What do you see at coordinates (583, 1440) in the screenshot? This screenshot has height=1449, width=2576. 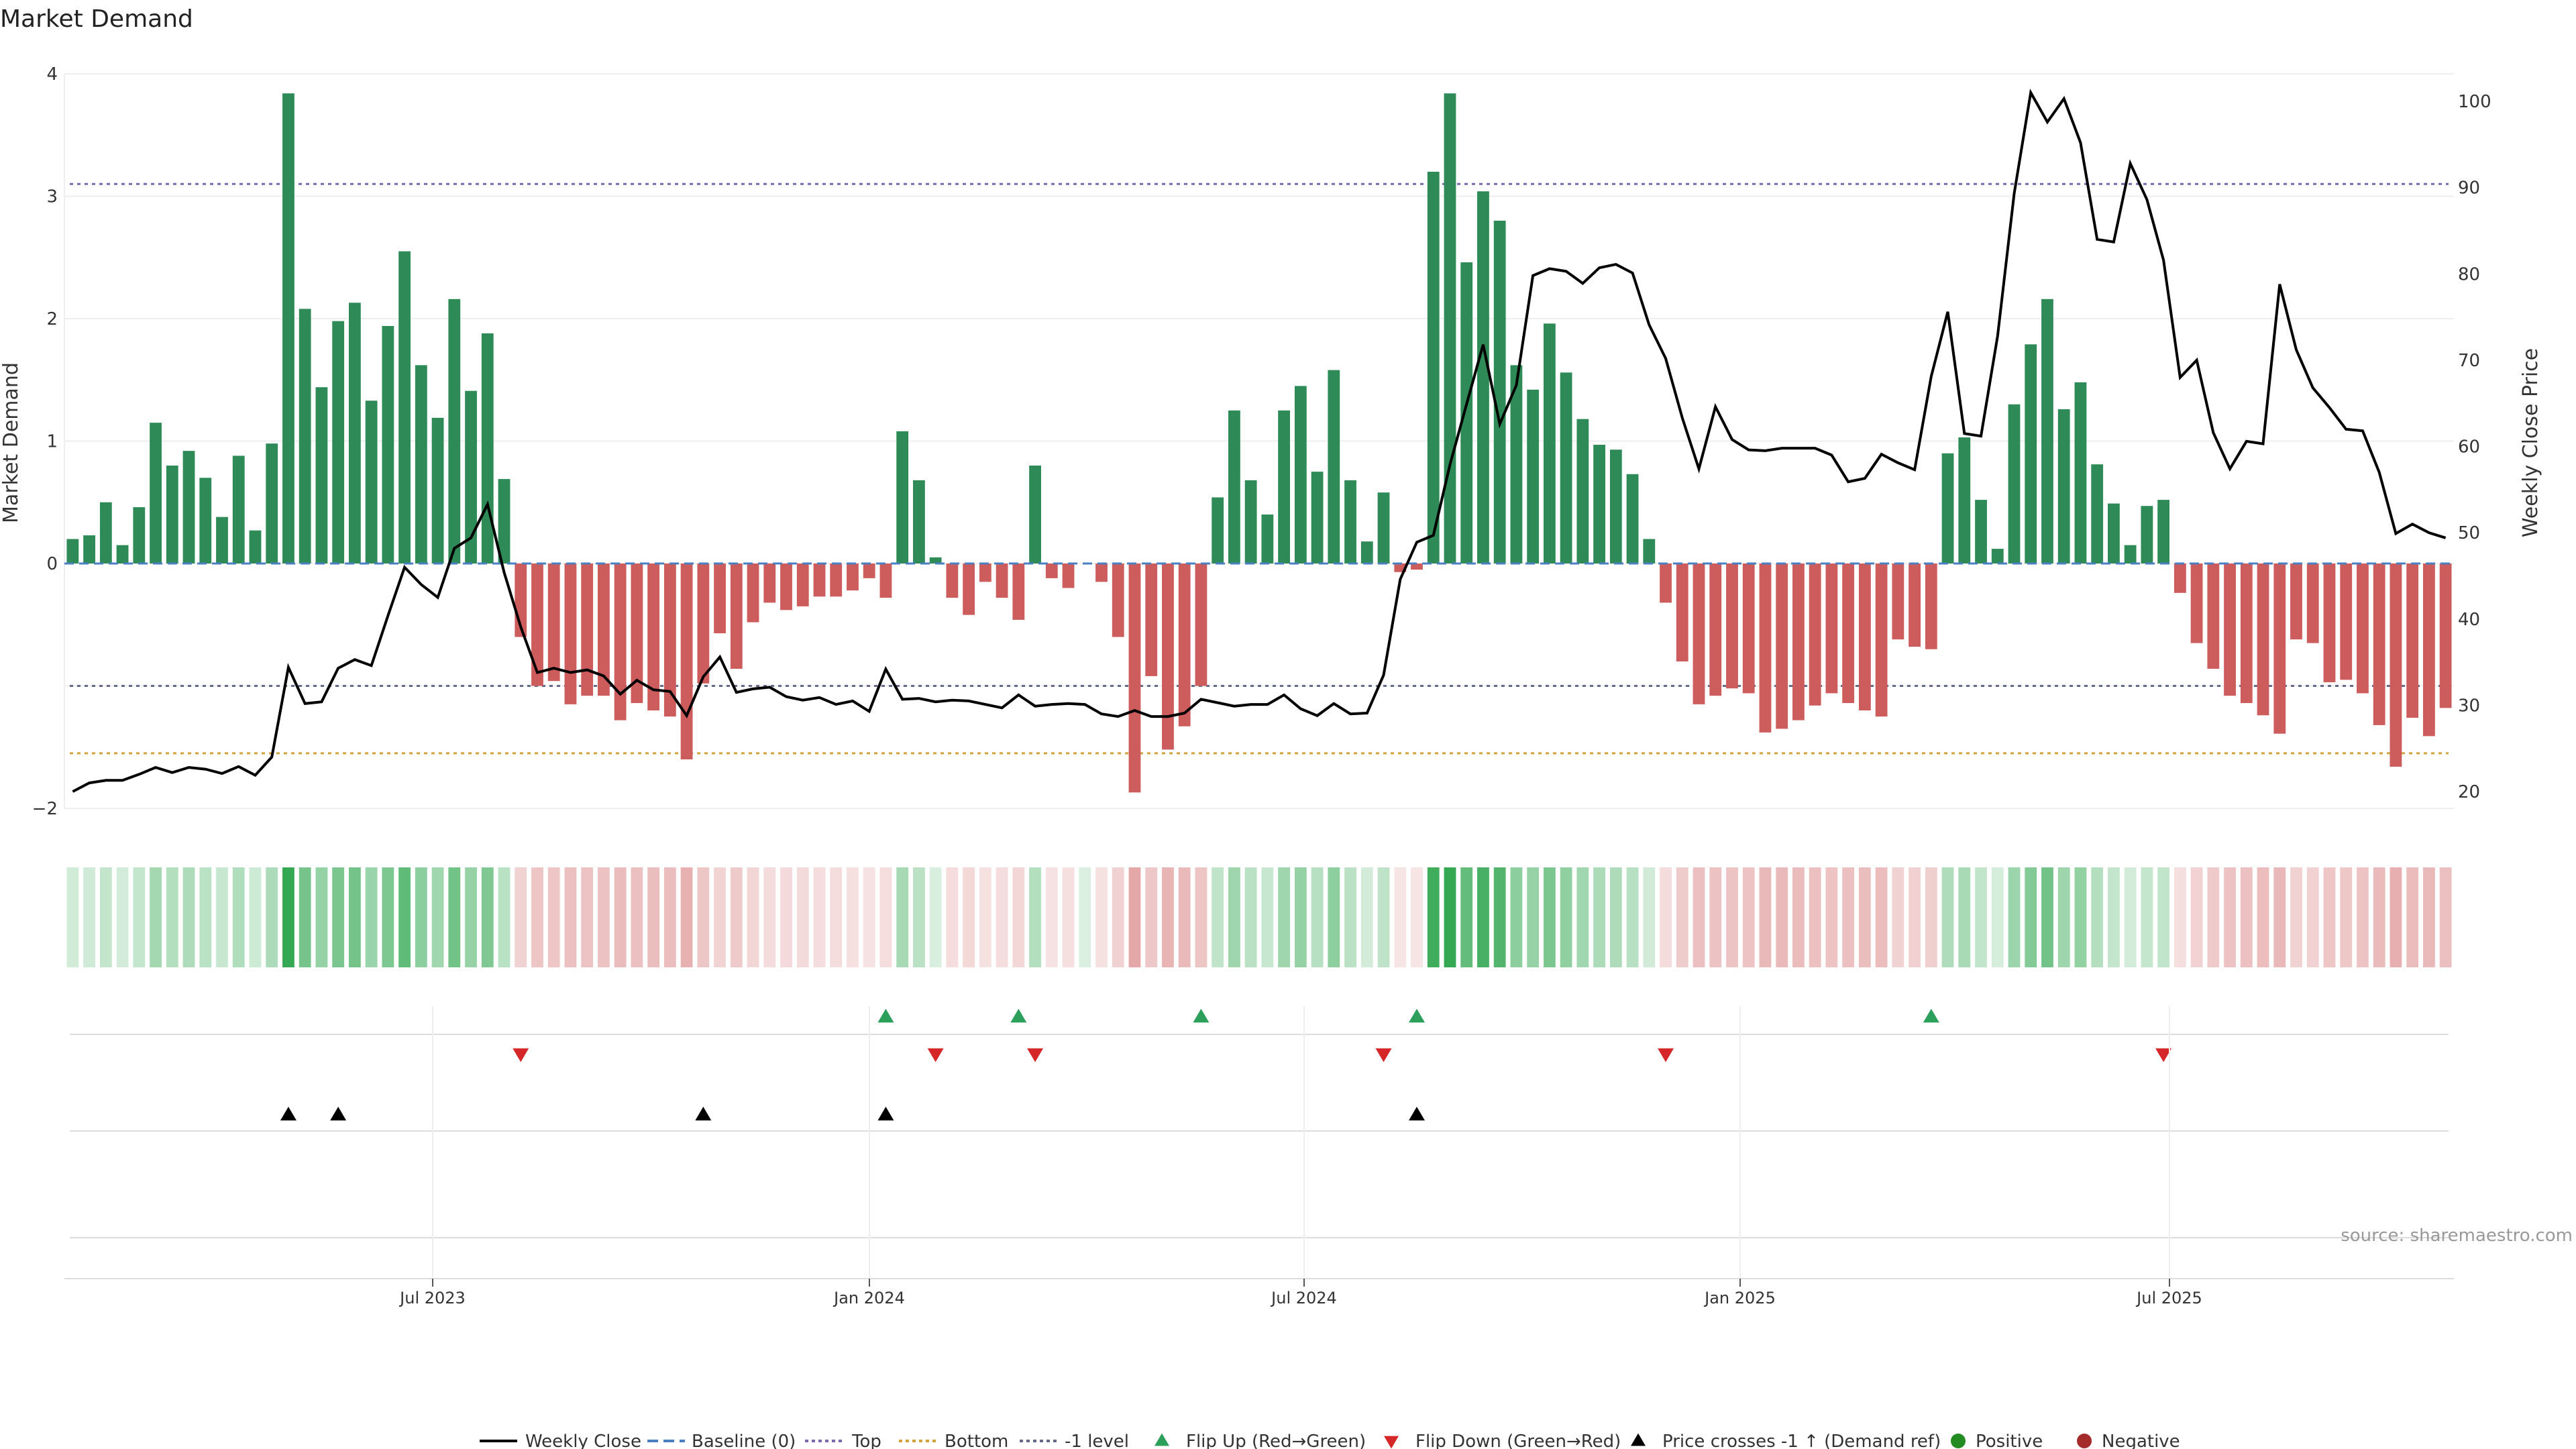 I see `legend-label: Weekly Close` at bounding box center [583, 1440].